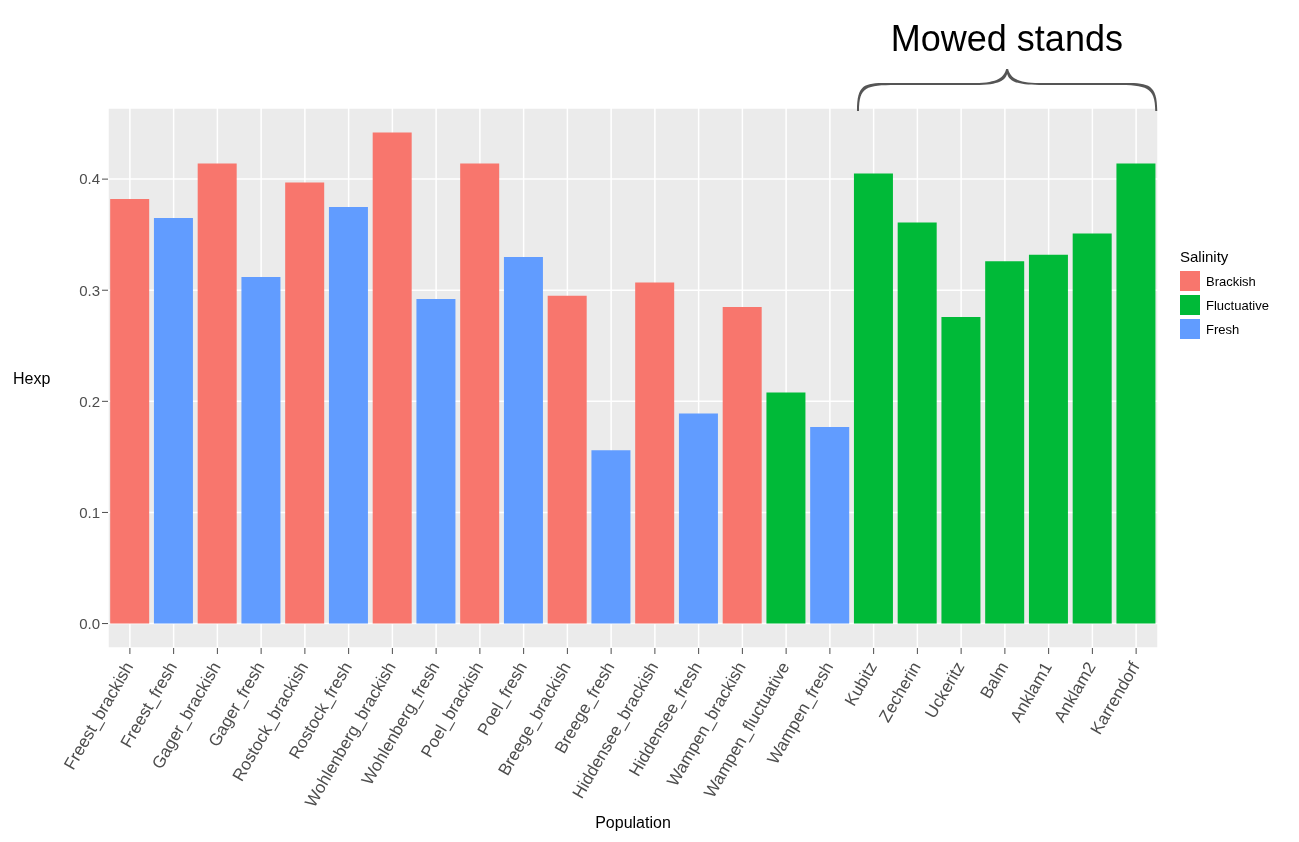 Image resolution: width=1299 pixels, height=842 pixels. Describe the element at coordinates (89, 401) in the screenshot. I see `y-tick-label: 0.2` at that location.